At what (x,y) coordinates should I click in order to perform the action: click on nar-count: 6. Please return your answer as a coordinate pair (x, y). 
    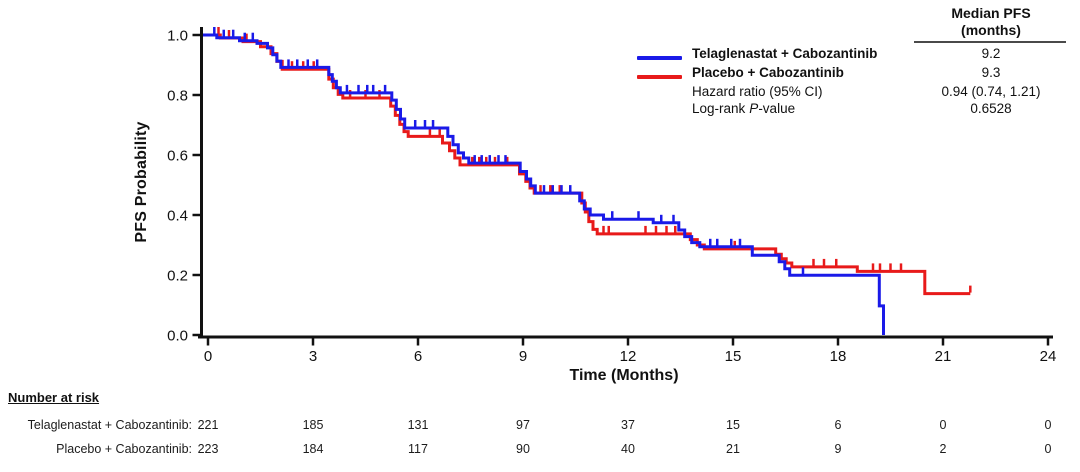
    Looking at the image, I should click on (838, 425).